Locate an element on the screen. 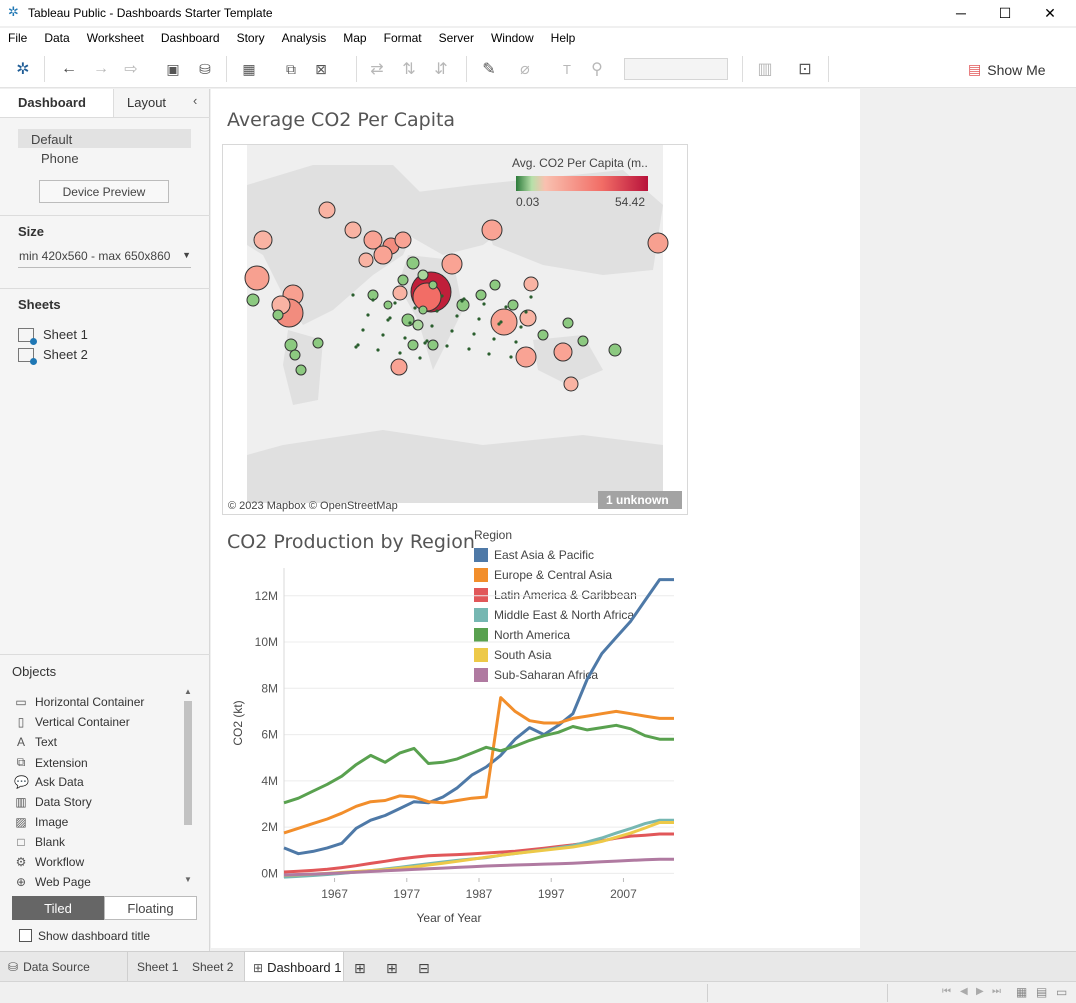 Image resolution: width=1076 pixels, height=1003 pixels. tab-sheet-2: Sheet 2 is located at coordinates (213, 967).